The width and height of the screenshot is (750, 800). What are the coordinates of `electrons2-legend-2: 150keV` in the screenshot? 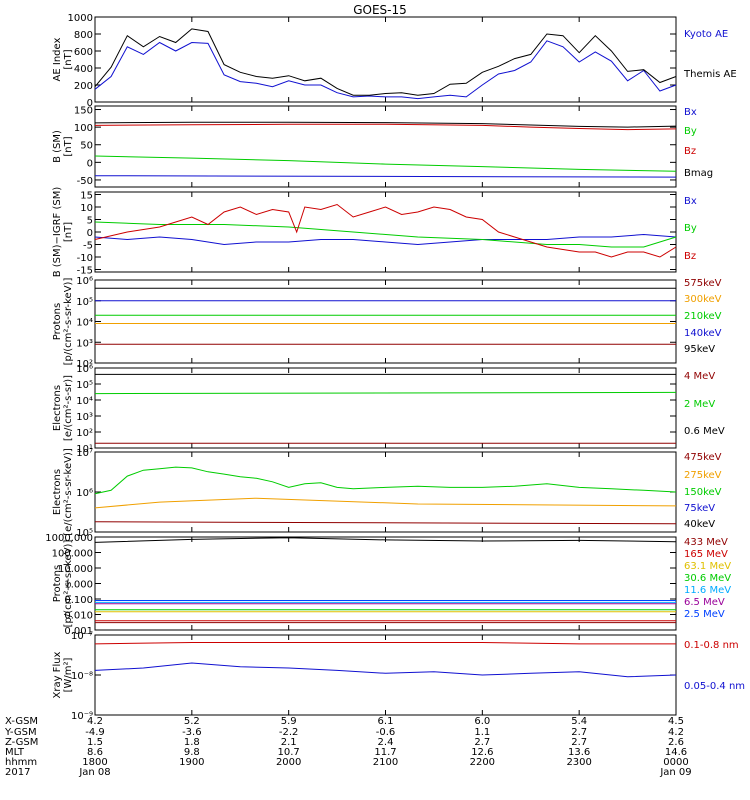 It's located at (703, 492).